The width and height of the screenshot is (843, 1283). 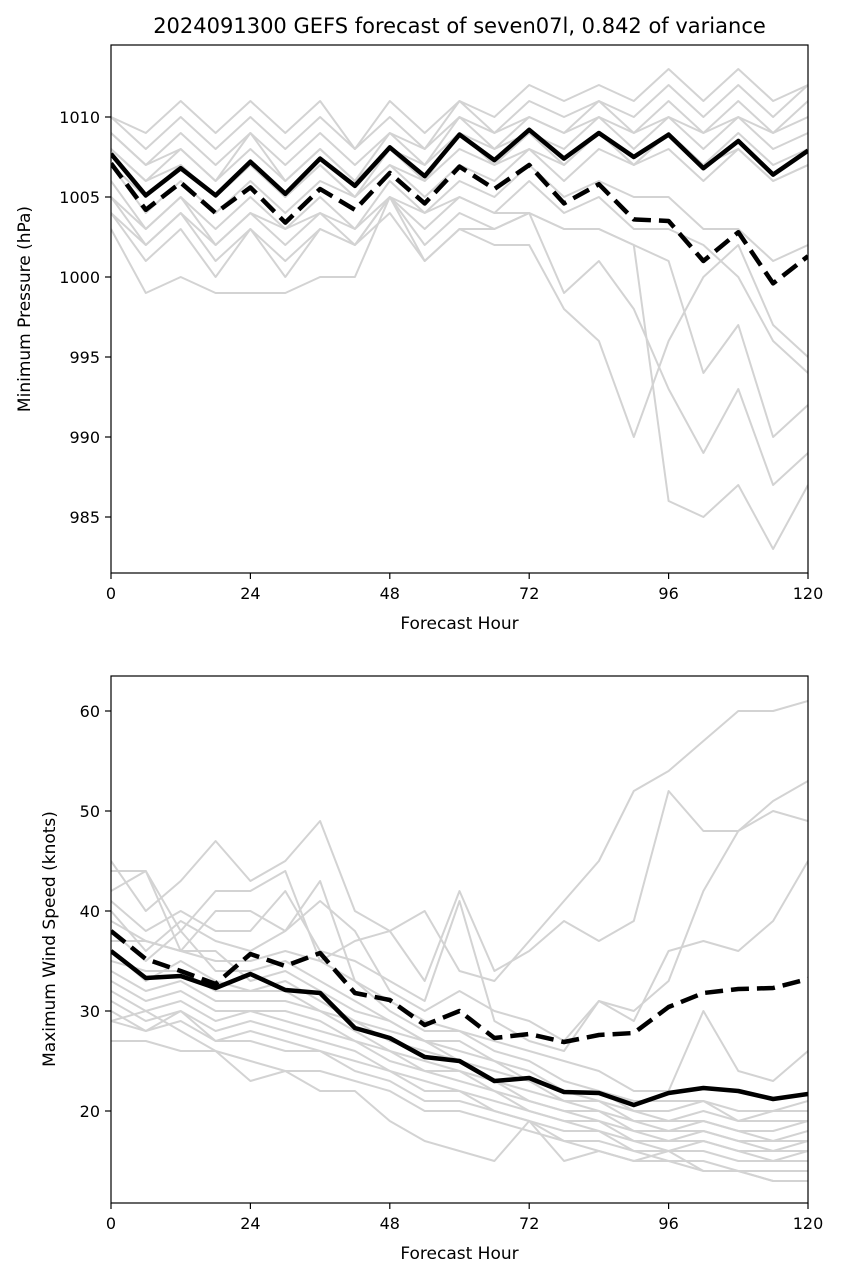 I want to click on y-tick-label: 60, so click(x=90, y=711).